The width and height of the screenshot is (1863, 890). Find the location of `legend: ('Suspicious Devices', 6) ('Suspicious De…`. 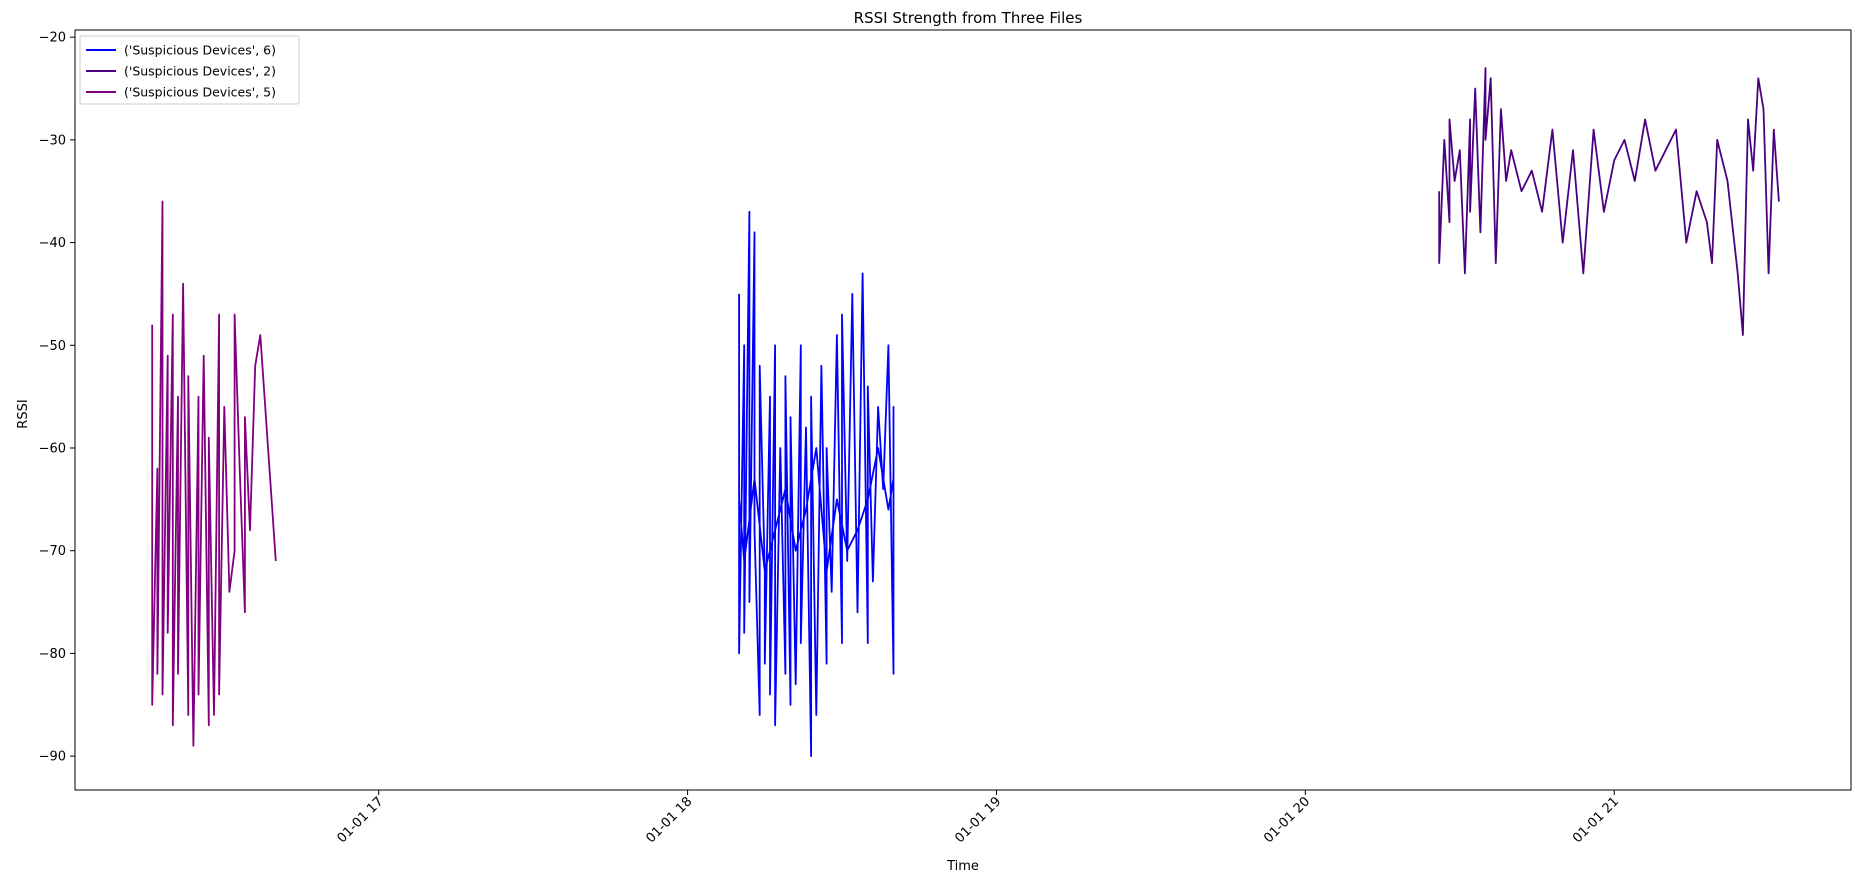

legend: ('Suspicious Devices', 6) ('Suspicious De… is located at coordinates (189, 70).